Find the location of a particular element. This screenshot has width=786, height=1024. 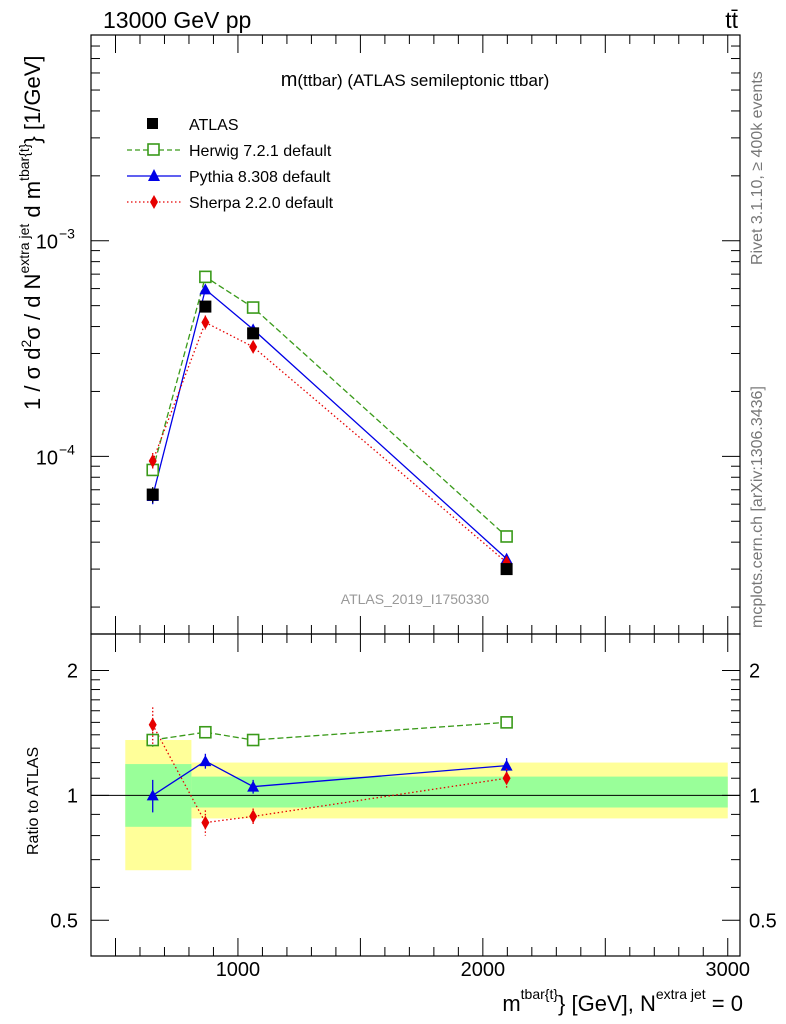

legend-label-herwig: Herwig 7.2.1 default is located at coordinates (260, 151).